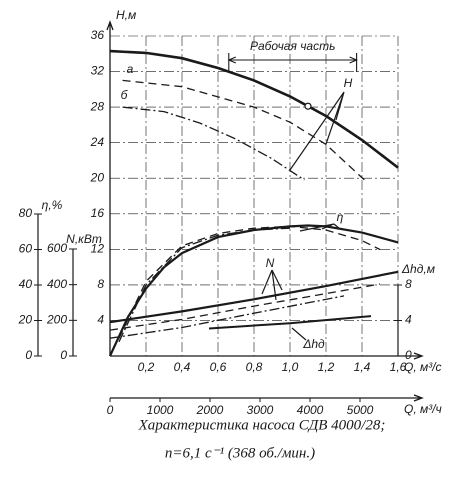  What do you see at coordinates (267, 356) in the screenshot?
I see `x-axis` at bounding box center [267, 356].